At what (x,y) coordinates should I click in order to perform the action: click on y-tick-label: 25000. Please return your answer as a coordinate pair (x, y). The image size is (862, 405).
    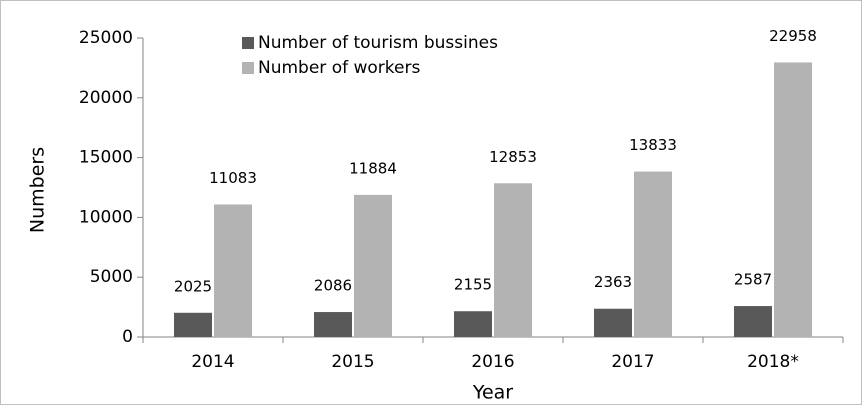
    Looking at the image, I should click on (106, 38).